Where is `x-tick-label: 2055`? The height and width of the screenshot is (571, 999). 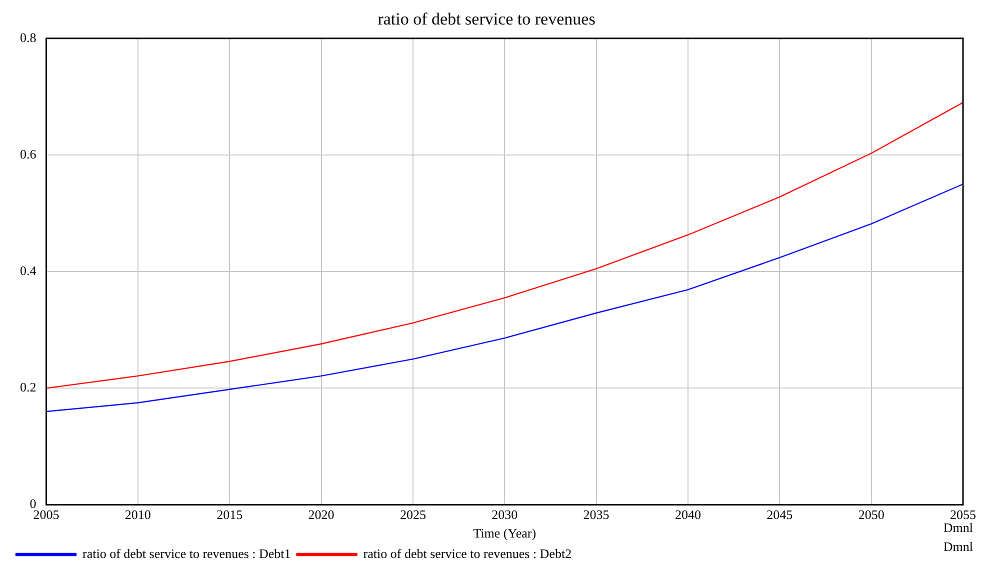
x-tick-label: 2055 is located at coordinates (963, 514).